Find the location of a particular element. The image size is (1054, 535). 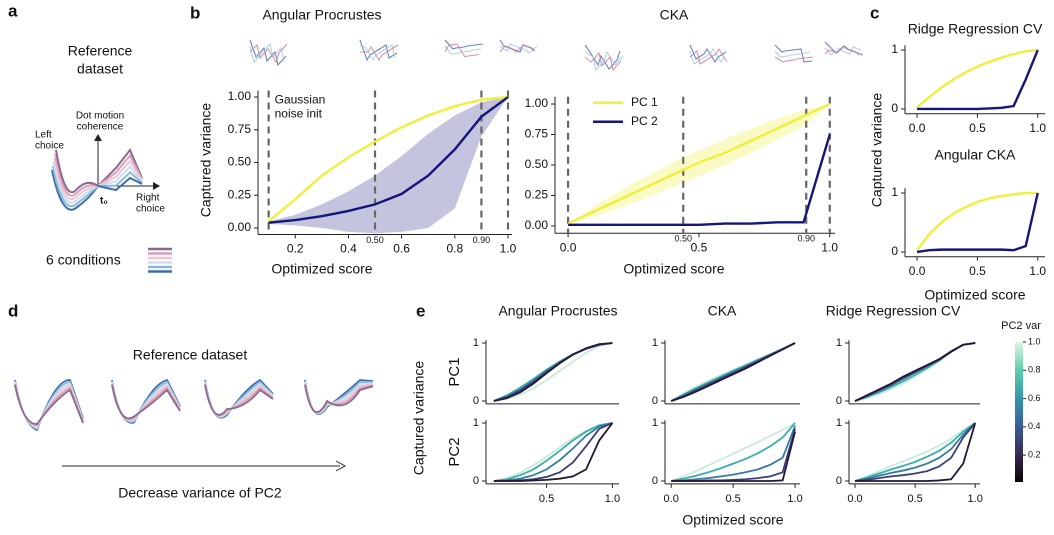

chart-title: Angular Procrustes is located at coordinates (321, 15).